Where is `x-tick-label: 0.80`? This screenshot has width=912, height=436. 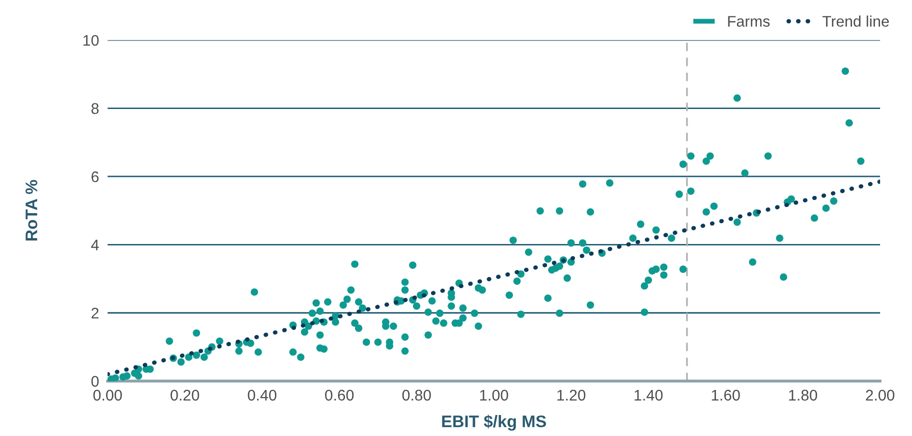 x-tick-label: 0.80 is located at coordinates (416, 395).